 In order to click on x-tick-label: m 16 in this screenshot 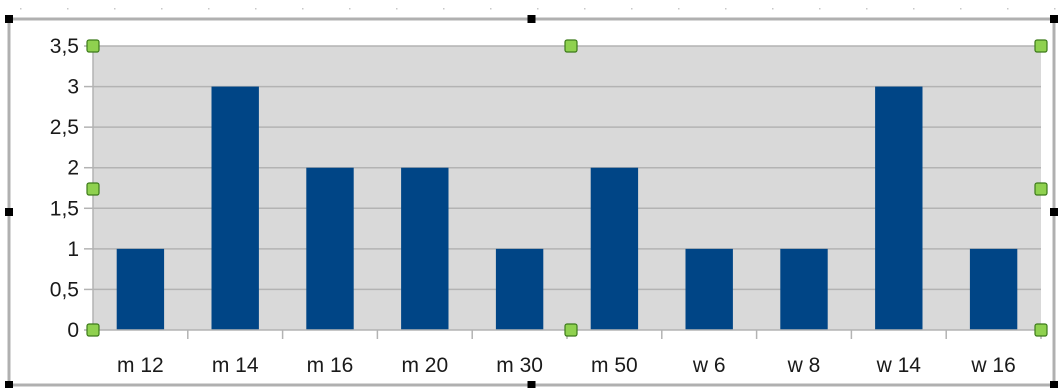, I will do `click(330, 365)`.